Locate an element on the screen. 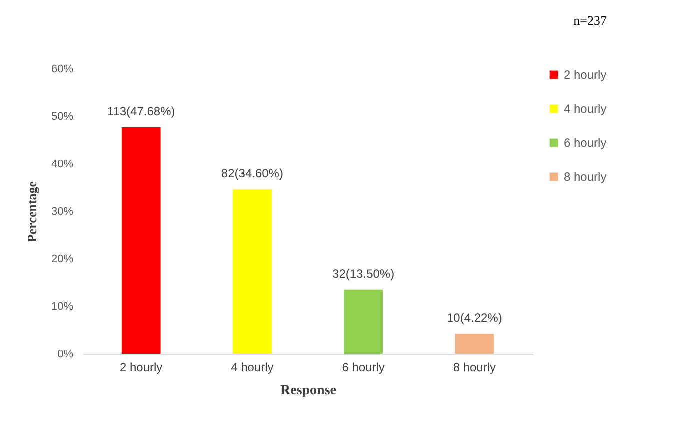 This screenshot has width=680, height=441. data-label: 10(4.22%) is located at coordinates (474, 317).